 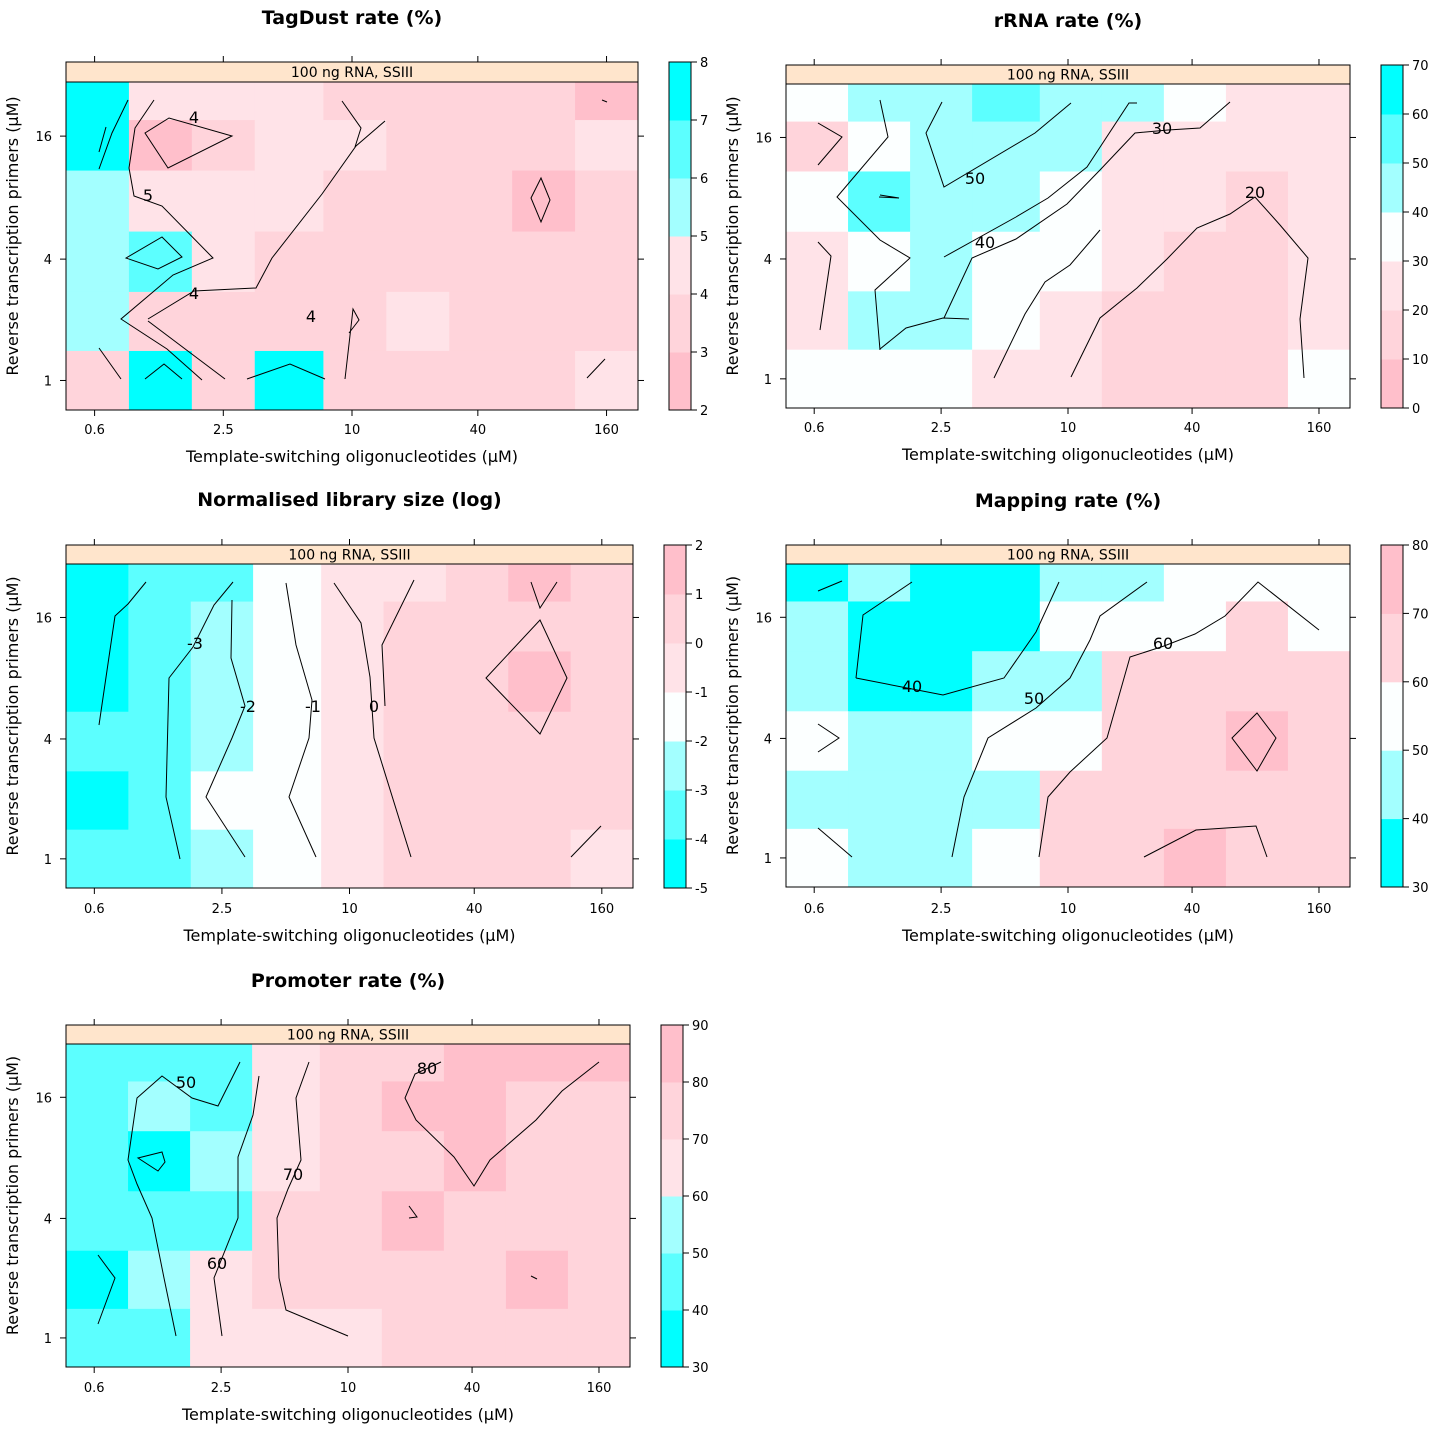 I want to click on strip-label: 100 ng RNA, SSIII, so click(x=349, y=556).